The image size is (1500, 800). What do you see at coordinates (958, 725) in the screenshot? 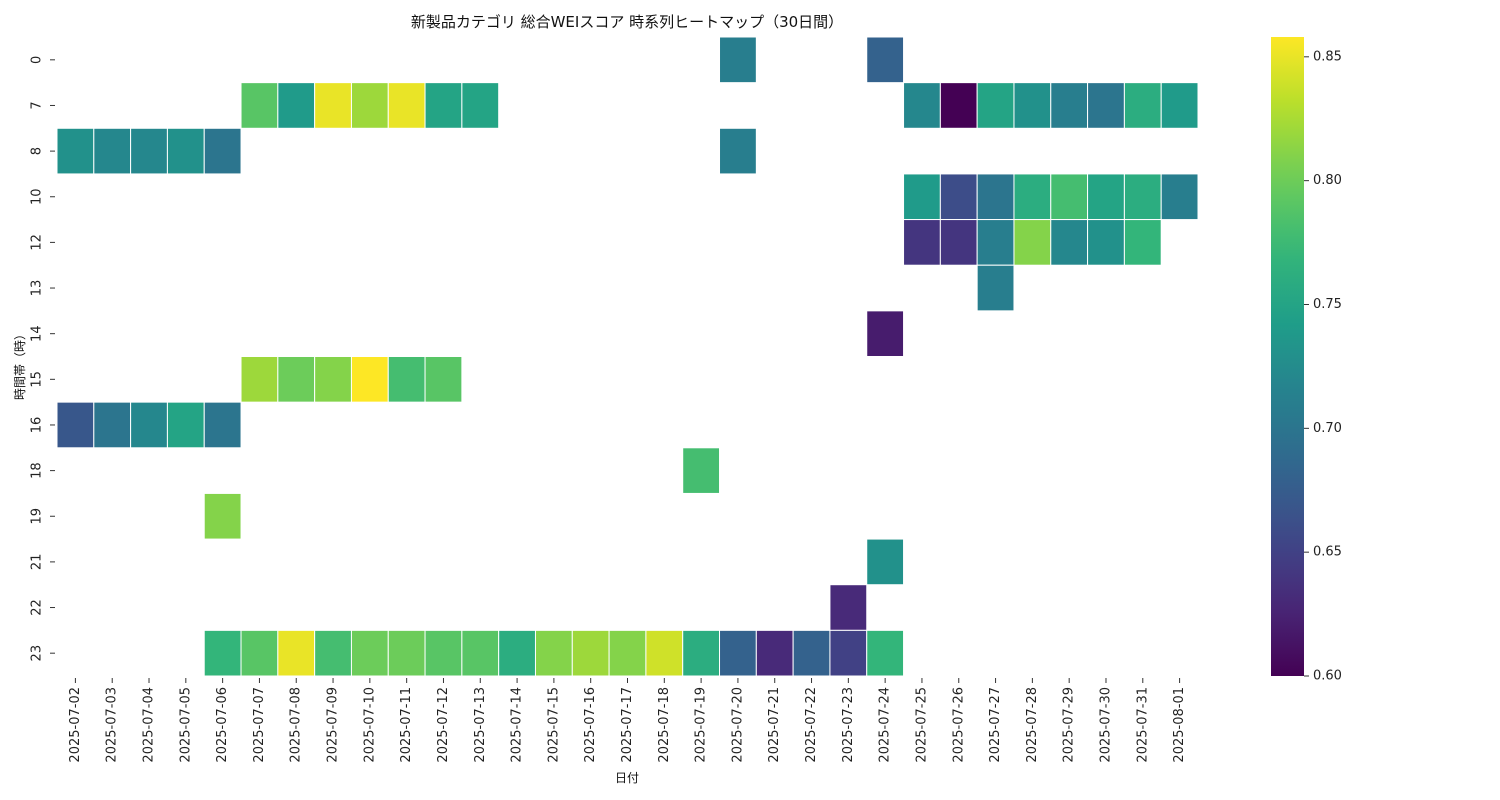
I see `x-tick-label: 2025-07-26` at bounding box center [958, 725].